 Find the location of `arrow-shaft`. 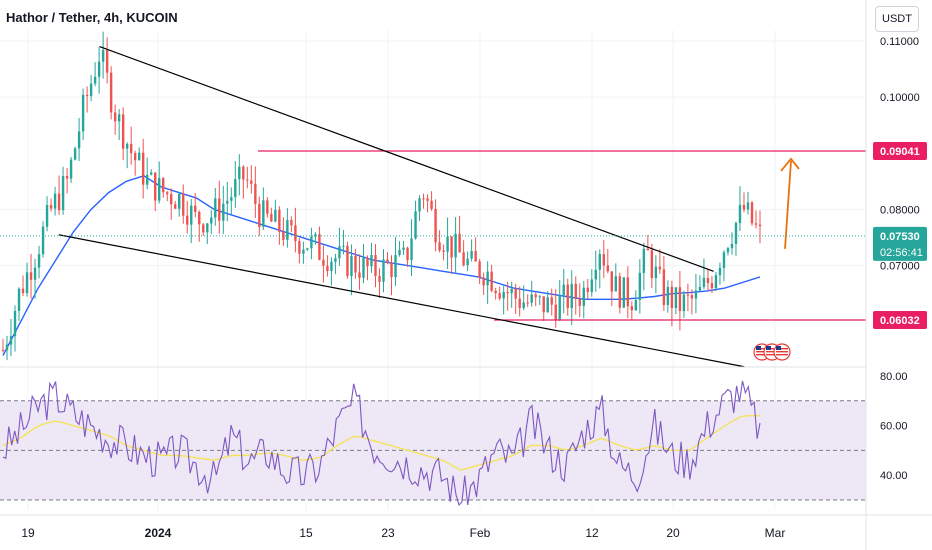

arrow-shaft is located at coordinates (788, 204).